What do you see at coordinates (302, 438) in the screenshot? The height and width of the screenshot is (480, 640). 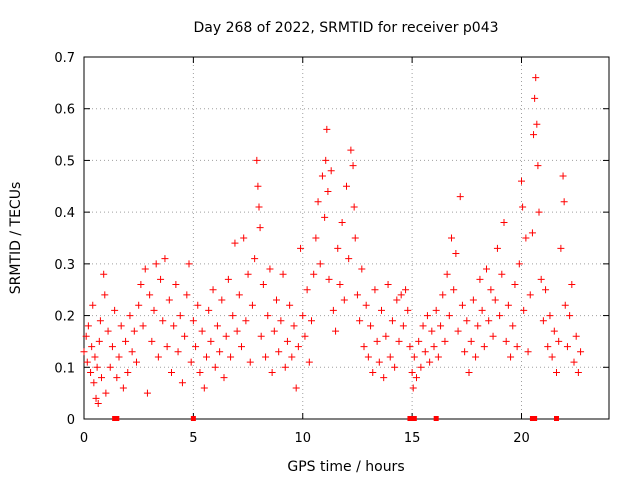 I see `x-tick-label: 10` at bounding box center [302, 438].